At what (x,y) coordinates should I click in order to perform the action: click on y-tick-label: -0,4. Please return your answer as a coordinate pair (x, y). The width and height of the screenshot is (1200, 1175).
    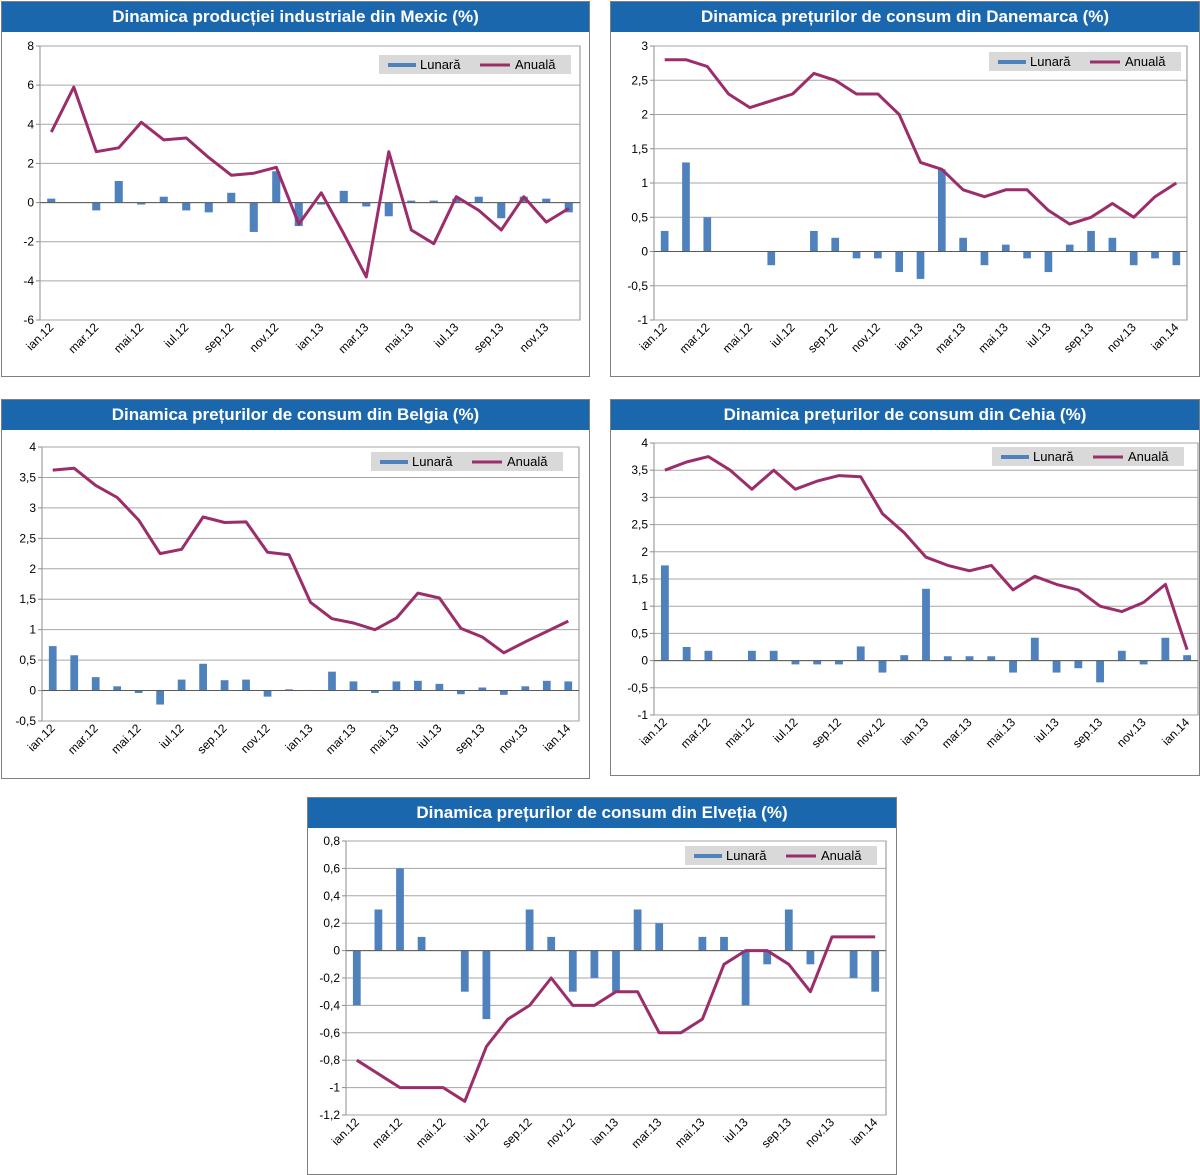
    Looking at the image, I should click on (329, 1005).